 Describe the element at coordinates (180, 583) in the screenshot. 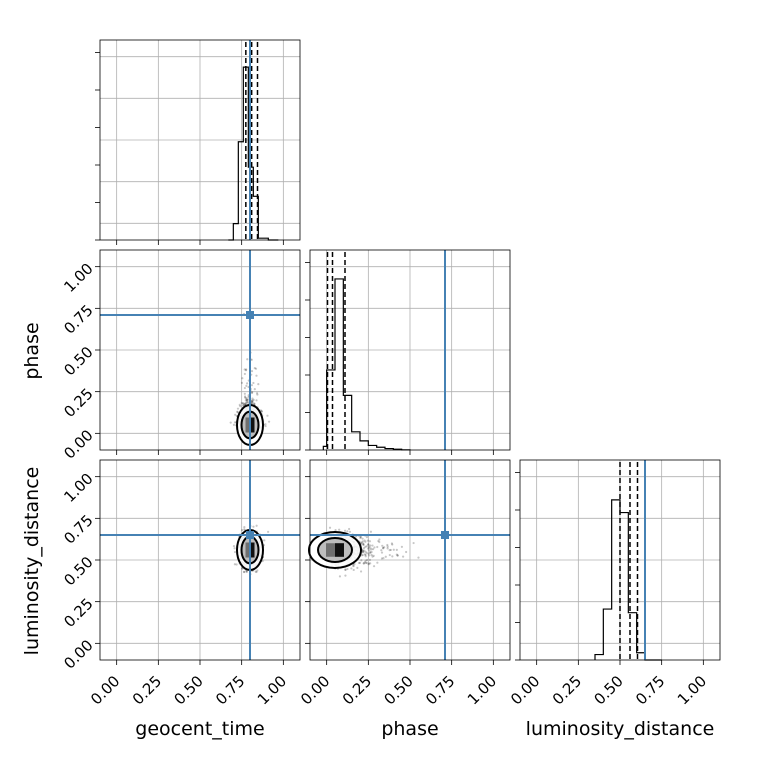

I see `joint-luminosity-distance-vs-geocent-time: 0.000.250.500.751.000.00 0.25 0.50 0.75 1.00` at that location.